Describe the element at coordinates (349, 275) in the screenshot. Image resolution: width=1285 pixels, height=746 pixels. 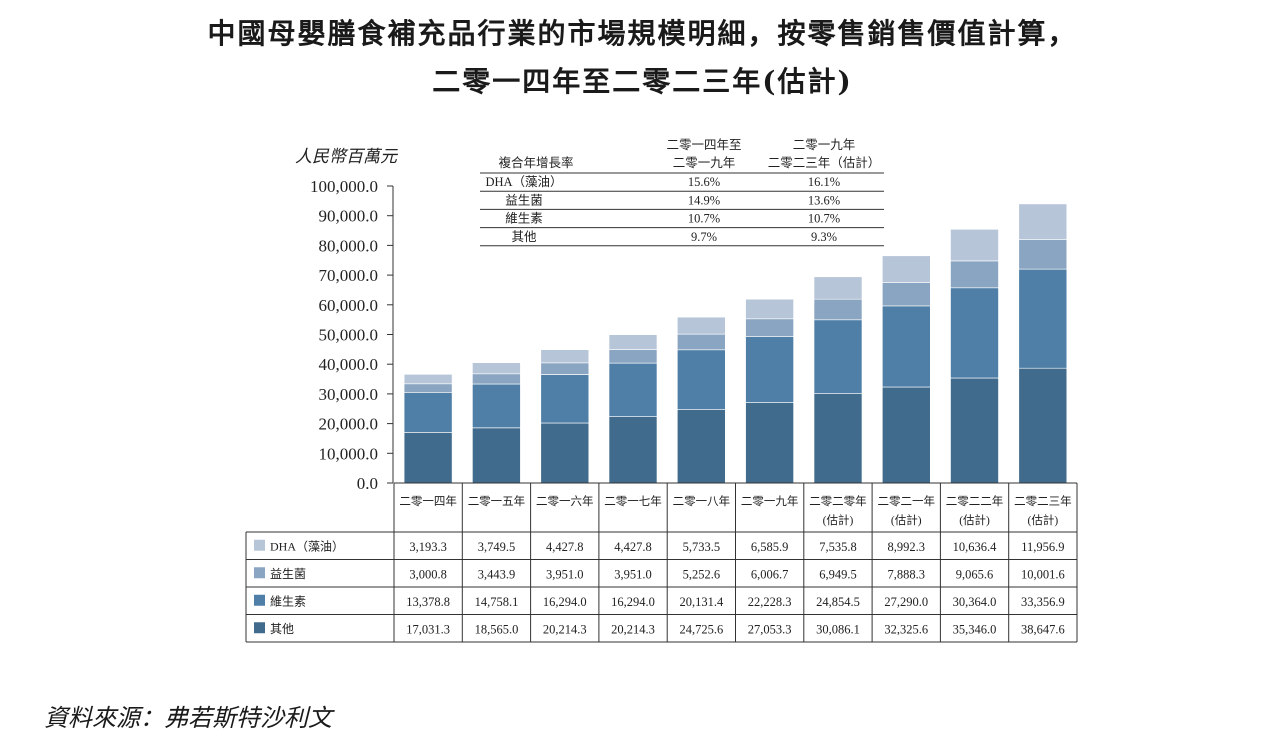
I see `y-tick-label: 70,000.0` at that location.